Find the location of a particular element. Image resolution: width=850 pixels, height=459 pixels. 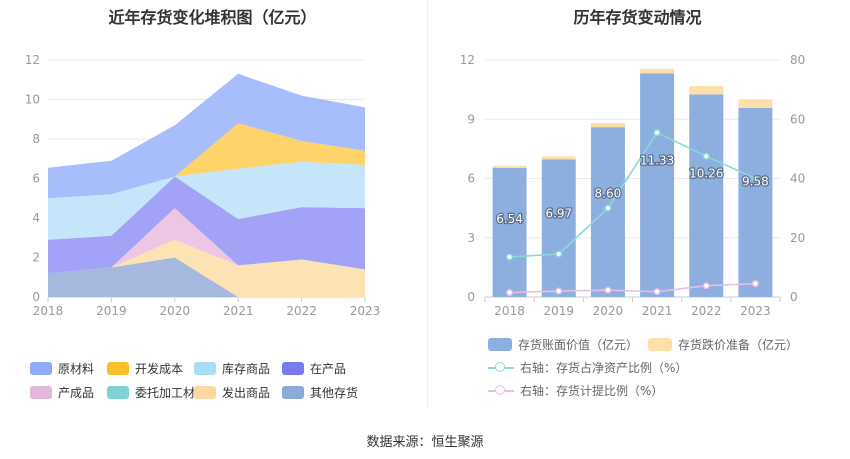

y-left-tick-label: 0 is located at coordinates (471, 297).